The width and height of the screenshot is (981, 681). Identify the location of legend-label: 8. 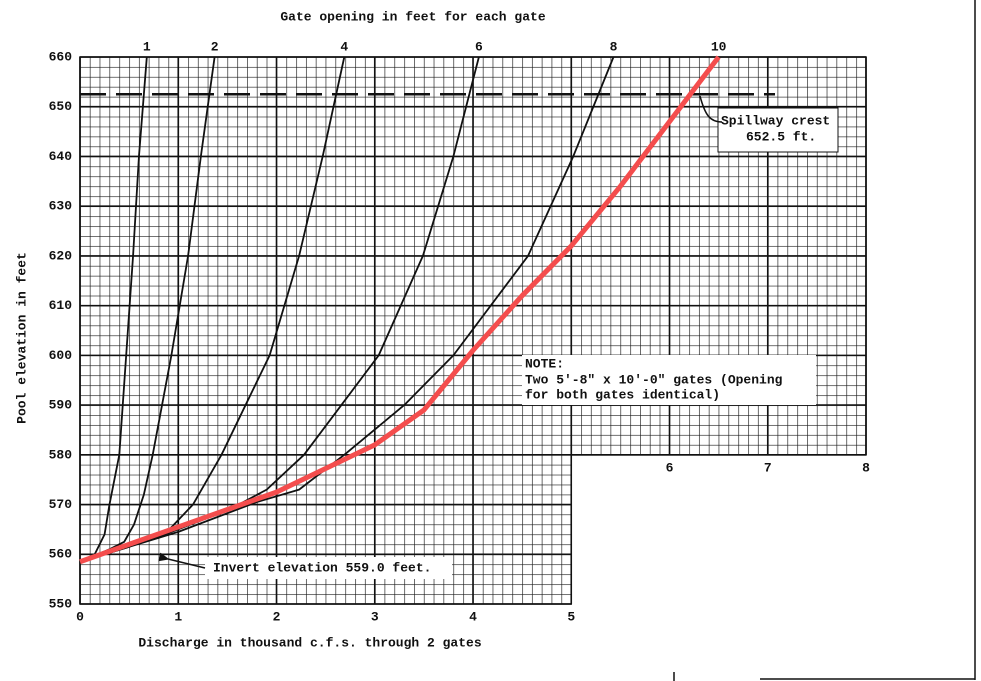
(614, 46).